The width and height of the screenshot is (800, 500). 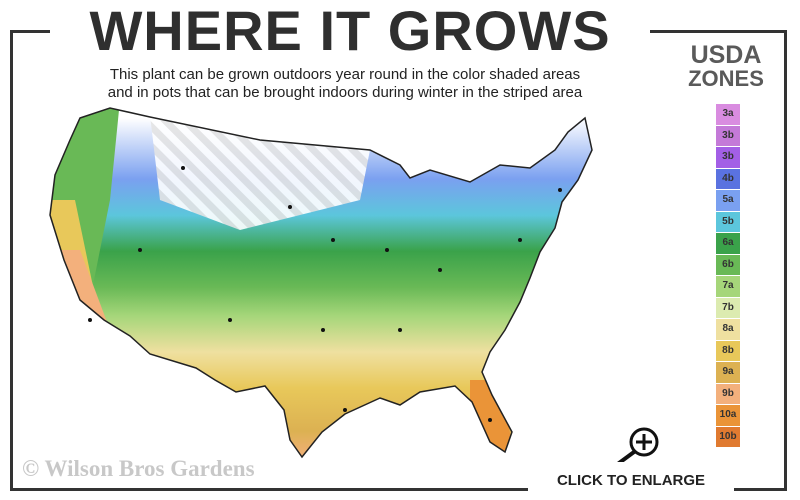 I want to click on legend-zone-10a: 10a, so click(x=728, y=415).